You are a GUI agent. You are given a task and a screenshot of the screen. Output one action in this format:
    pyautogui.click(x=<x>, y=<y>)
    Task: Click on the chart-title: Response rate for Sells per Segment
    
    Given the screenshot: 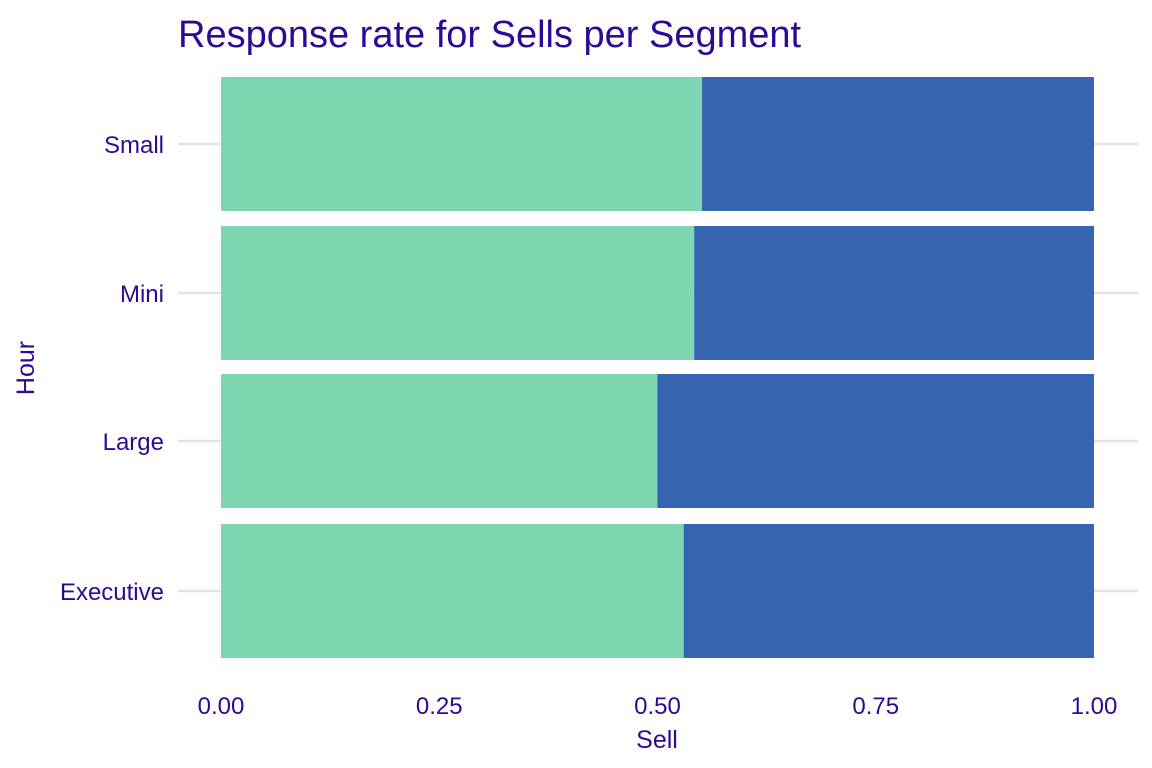 What is the action you would take?
    pyautogui.click(x=490, y=35)
    